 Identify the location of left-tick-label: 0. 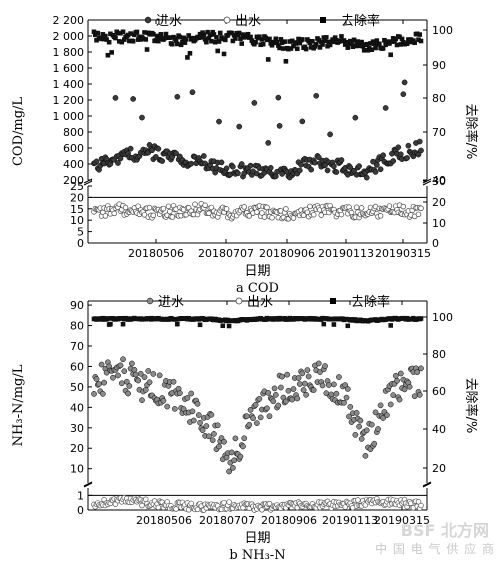
(80, 243).